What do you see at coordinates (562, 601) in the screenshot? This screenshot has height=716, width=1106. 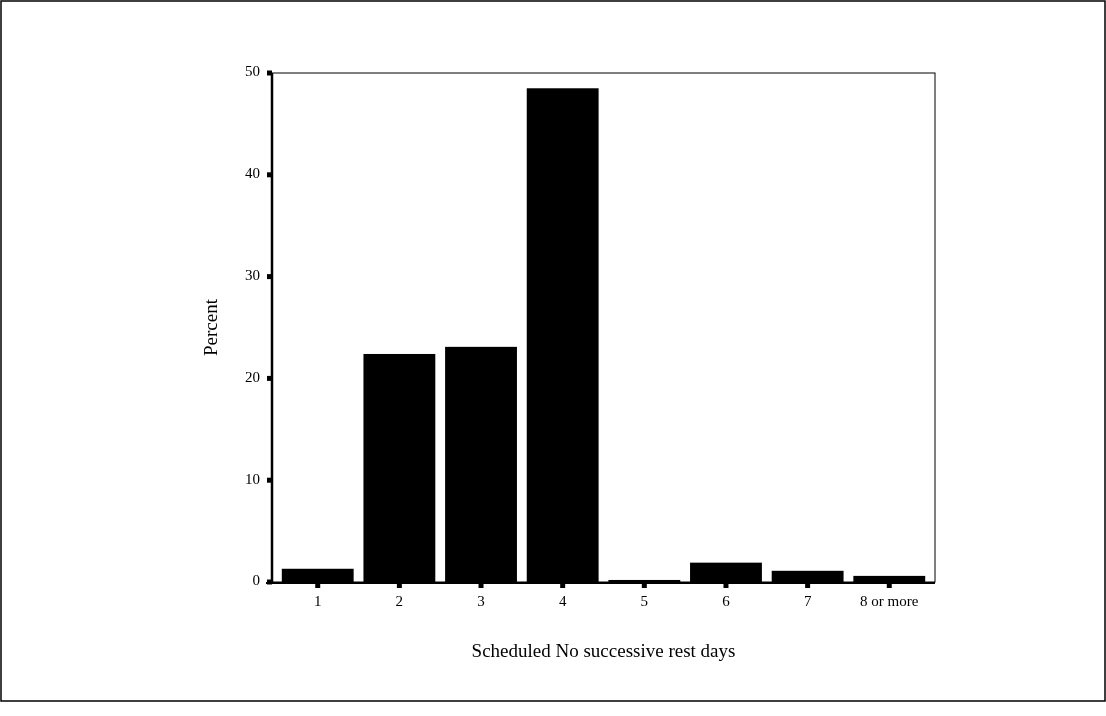 I see `x-tick-label: 4` at bounding box center [562, 601].